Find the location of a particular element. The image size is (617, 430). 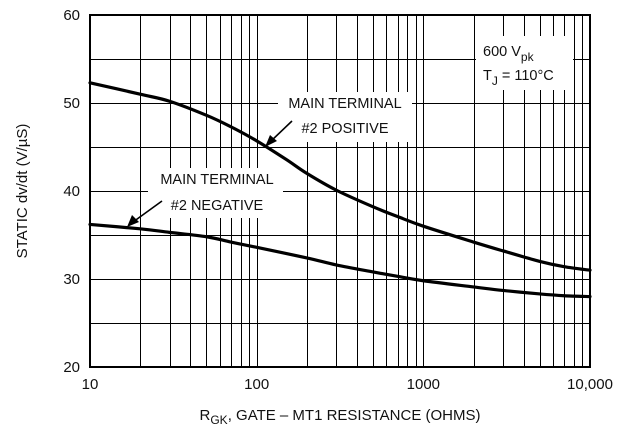

positive-label-bg is located at coordinates (345, 117).